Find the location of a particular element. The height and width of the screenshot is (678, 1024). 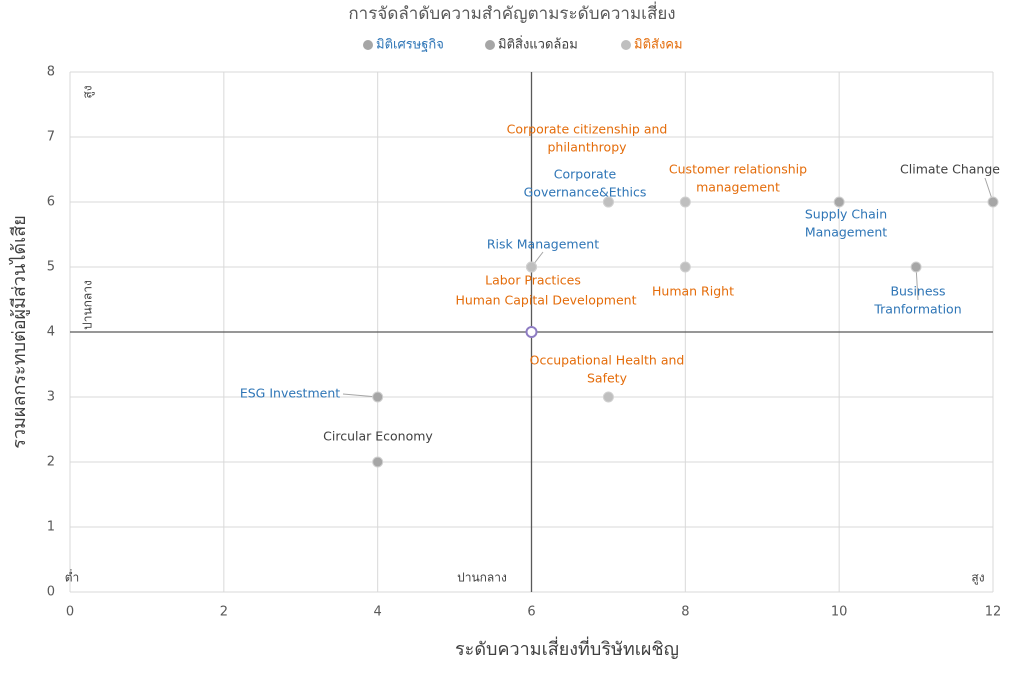

point-label: Supply Chain is located at coordinates (846, 214).